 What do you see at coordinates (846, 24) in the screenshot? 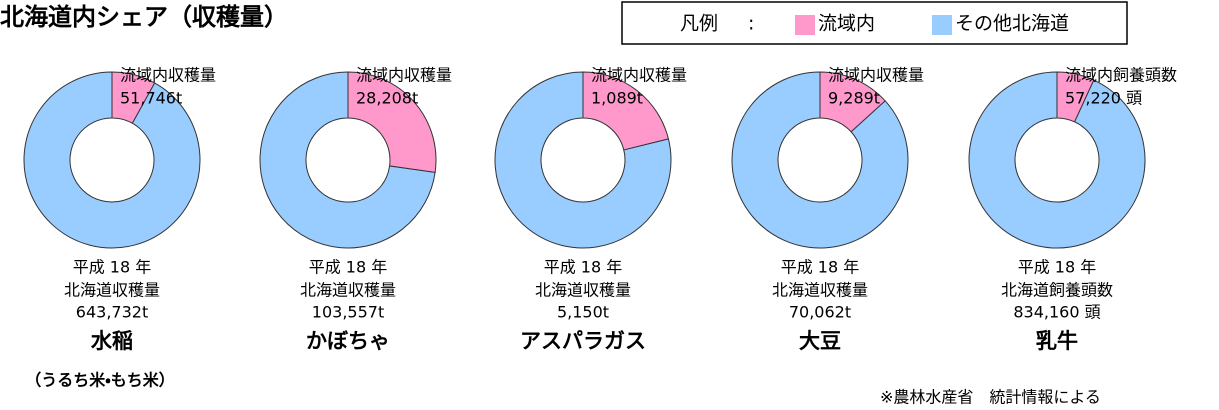
I see `legend-entry: 流域内` at bounding box center [846, 24].